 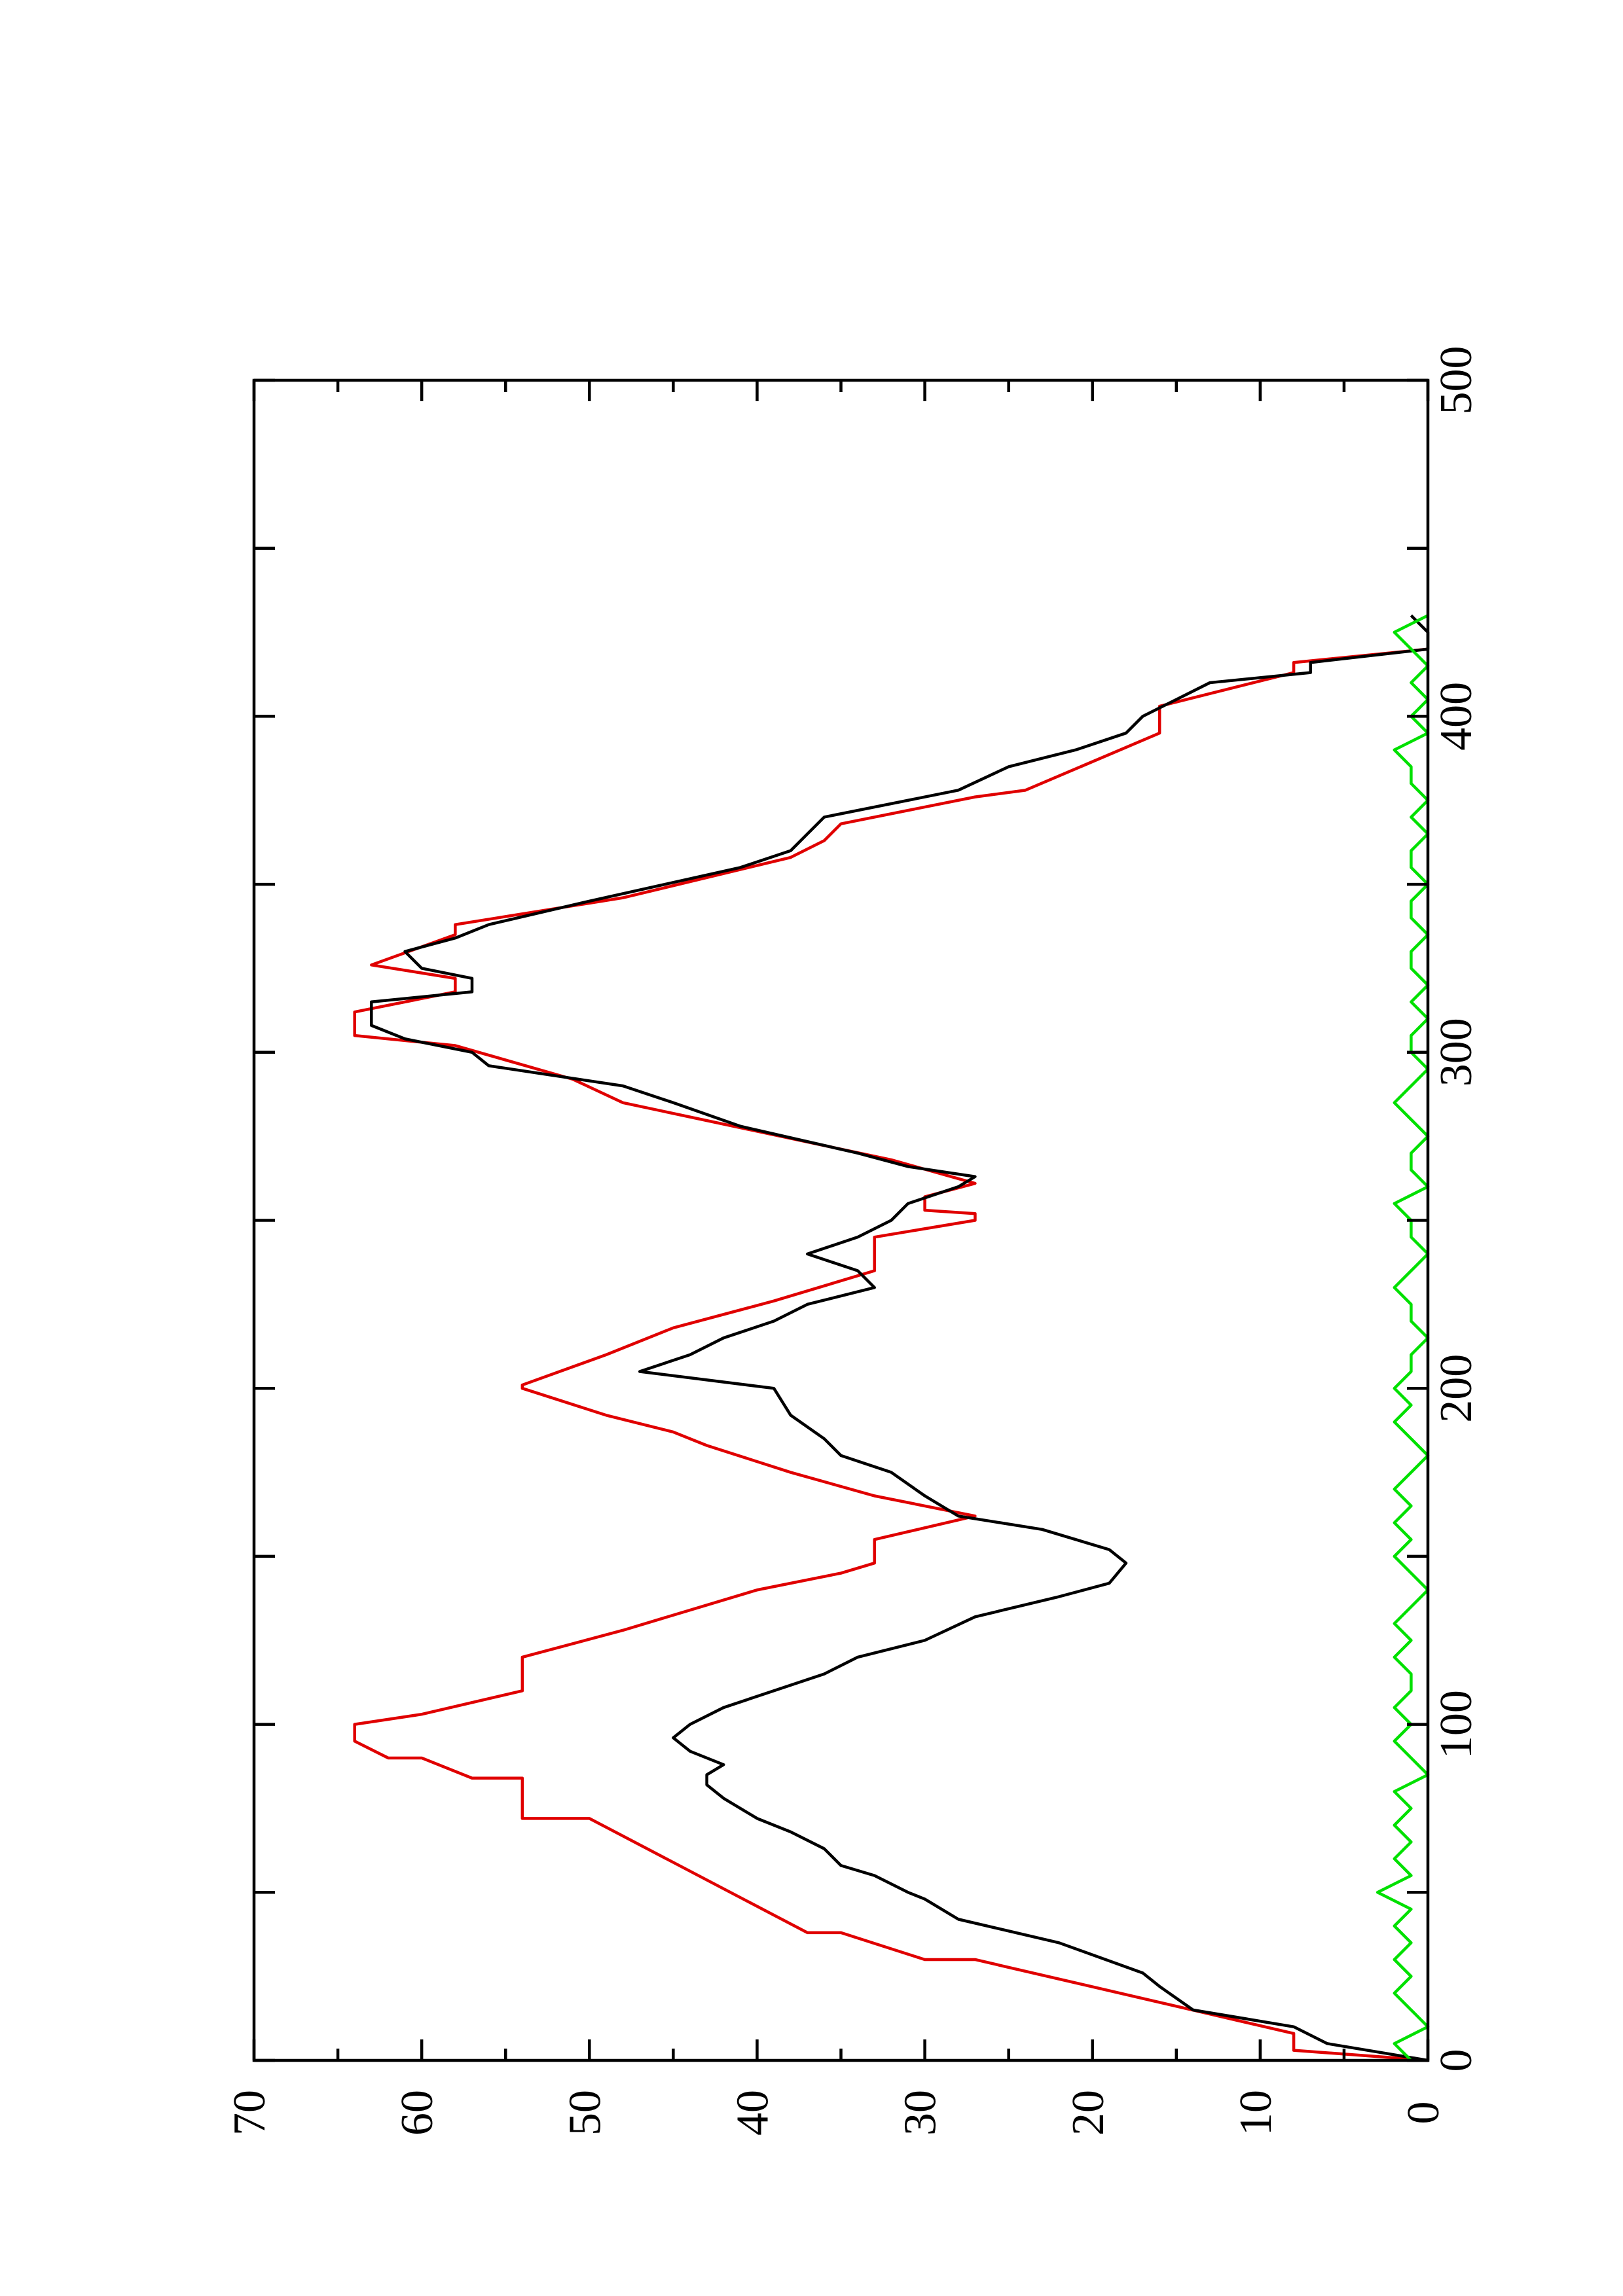 What do you see at coordinates (1456, 1388) in the screenshot?
I see `x-tick-label: 200` at bounding box center [1456, 1388].